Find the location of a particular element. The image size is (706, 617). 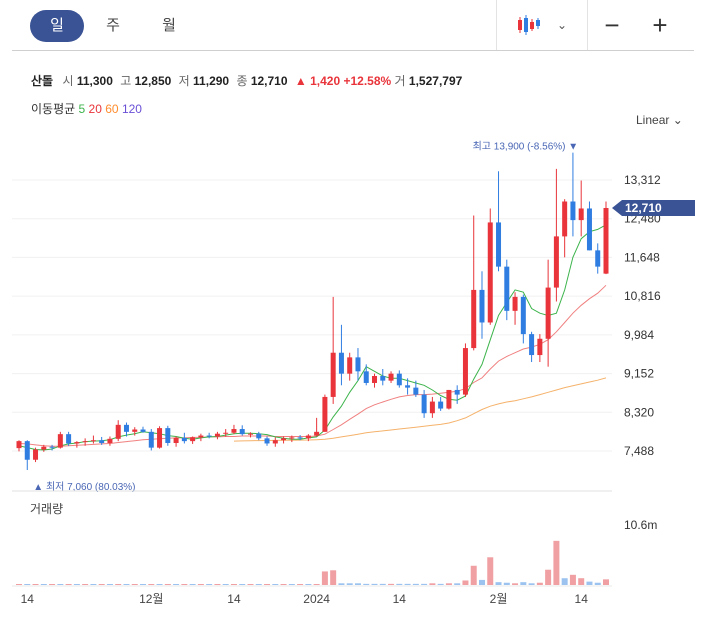

chart-type-selector: ⌄ is located at coordinates (542, 25).